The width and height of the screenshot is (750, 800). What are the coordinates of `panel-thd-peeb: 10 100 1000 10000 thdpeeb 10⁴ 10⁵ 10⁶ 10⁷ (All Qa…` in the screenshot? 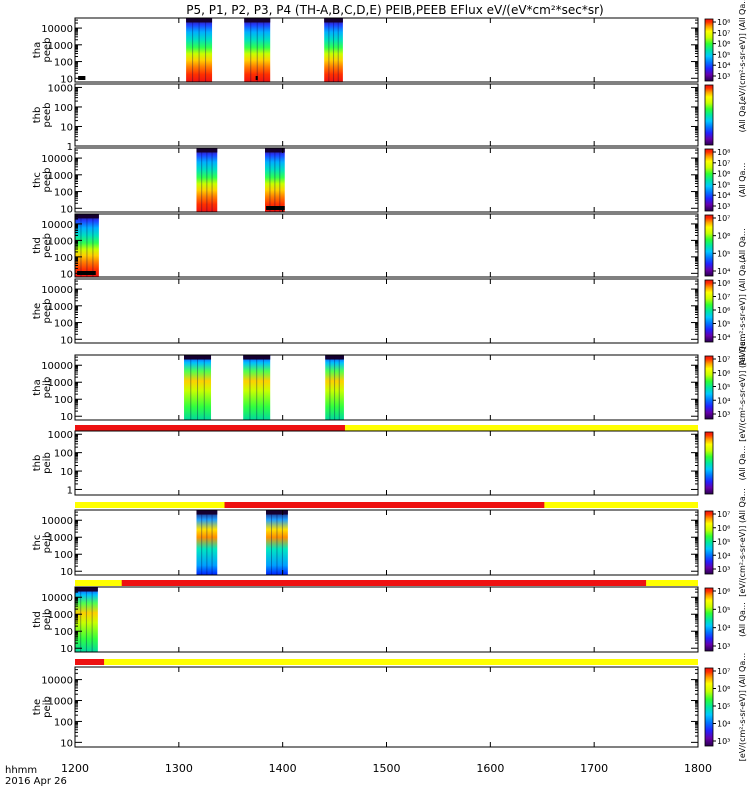 It's located at (389, 246).